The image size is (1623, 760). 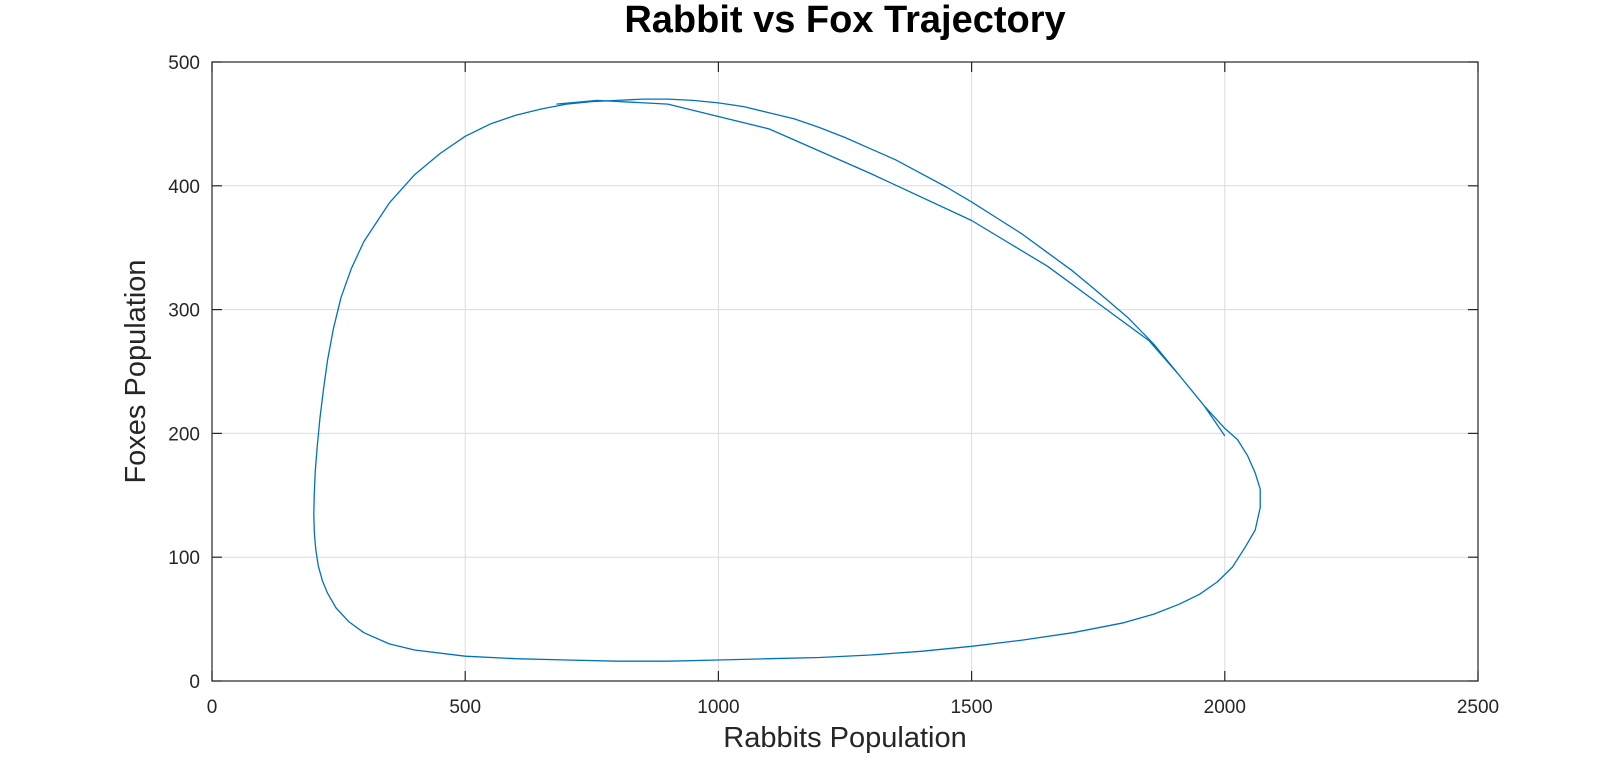 I want to click on chart-title: Rabbit vs Fox Trajectory, so click(x=844, y=20).